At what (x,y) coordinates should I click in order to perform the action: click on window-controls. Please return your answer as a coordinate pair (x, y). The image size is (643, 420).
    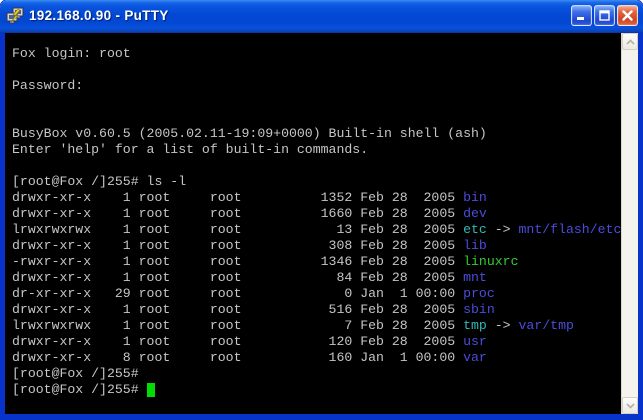
    Looking at the image, I should click on (604, 15).